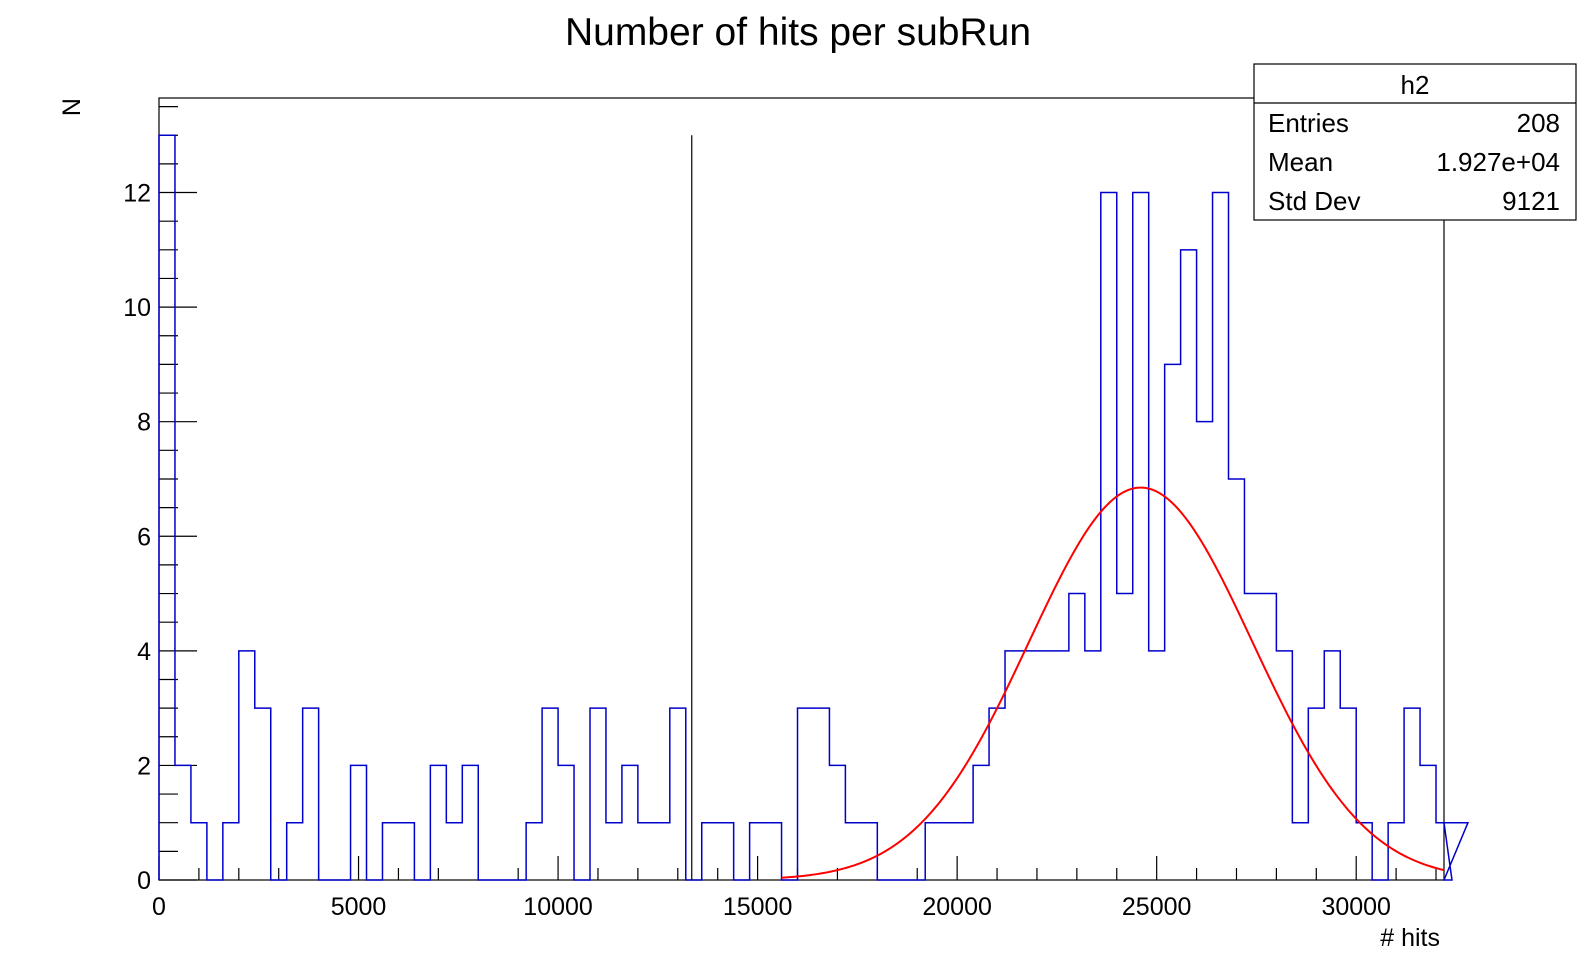 The height and width of the screenshot is (972, 1596). Describe the element at coordinates (137, 194) in the screenshot. I see `y-tick-label: 12` at that location.